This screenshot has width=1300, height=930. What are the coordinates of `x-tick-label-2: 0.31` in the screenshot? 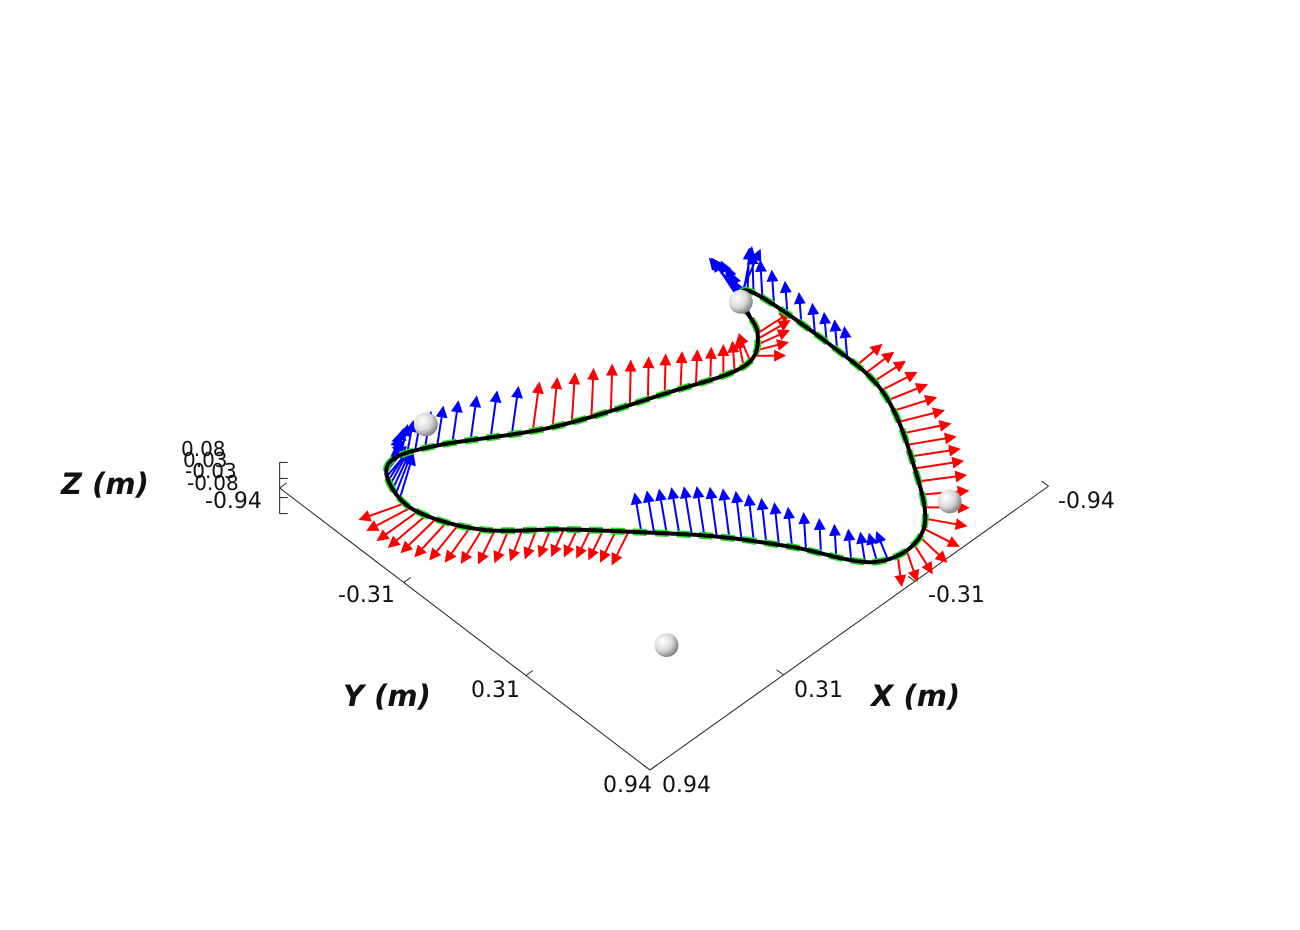 It's located at (818, 690).